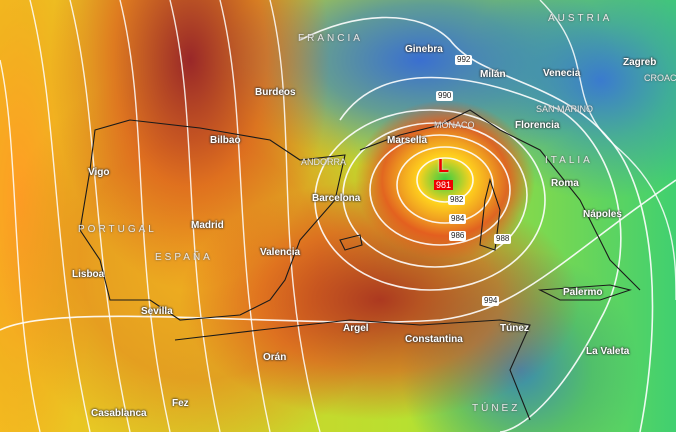  I want to click on city-valencia: Valencia, so click(280, 252).